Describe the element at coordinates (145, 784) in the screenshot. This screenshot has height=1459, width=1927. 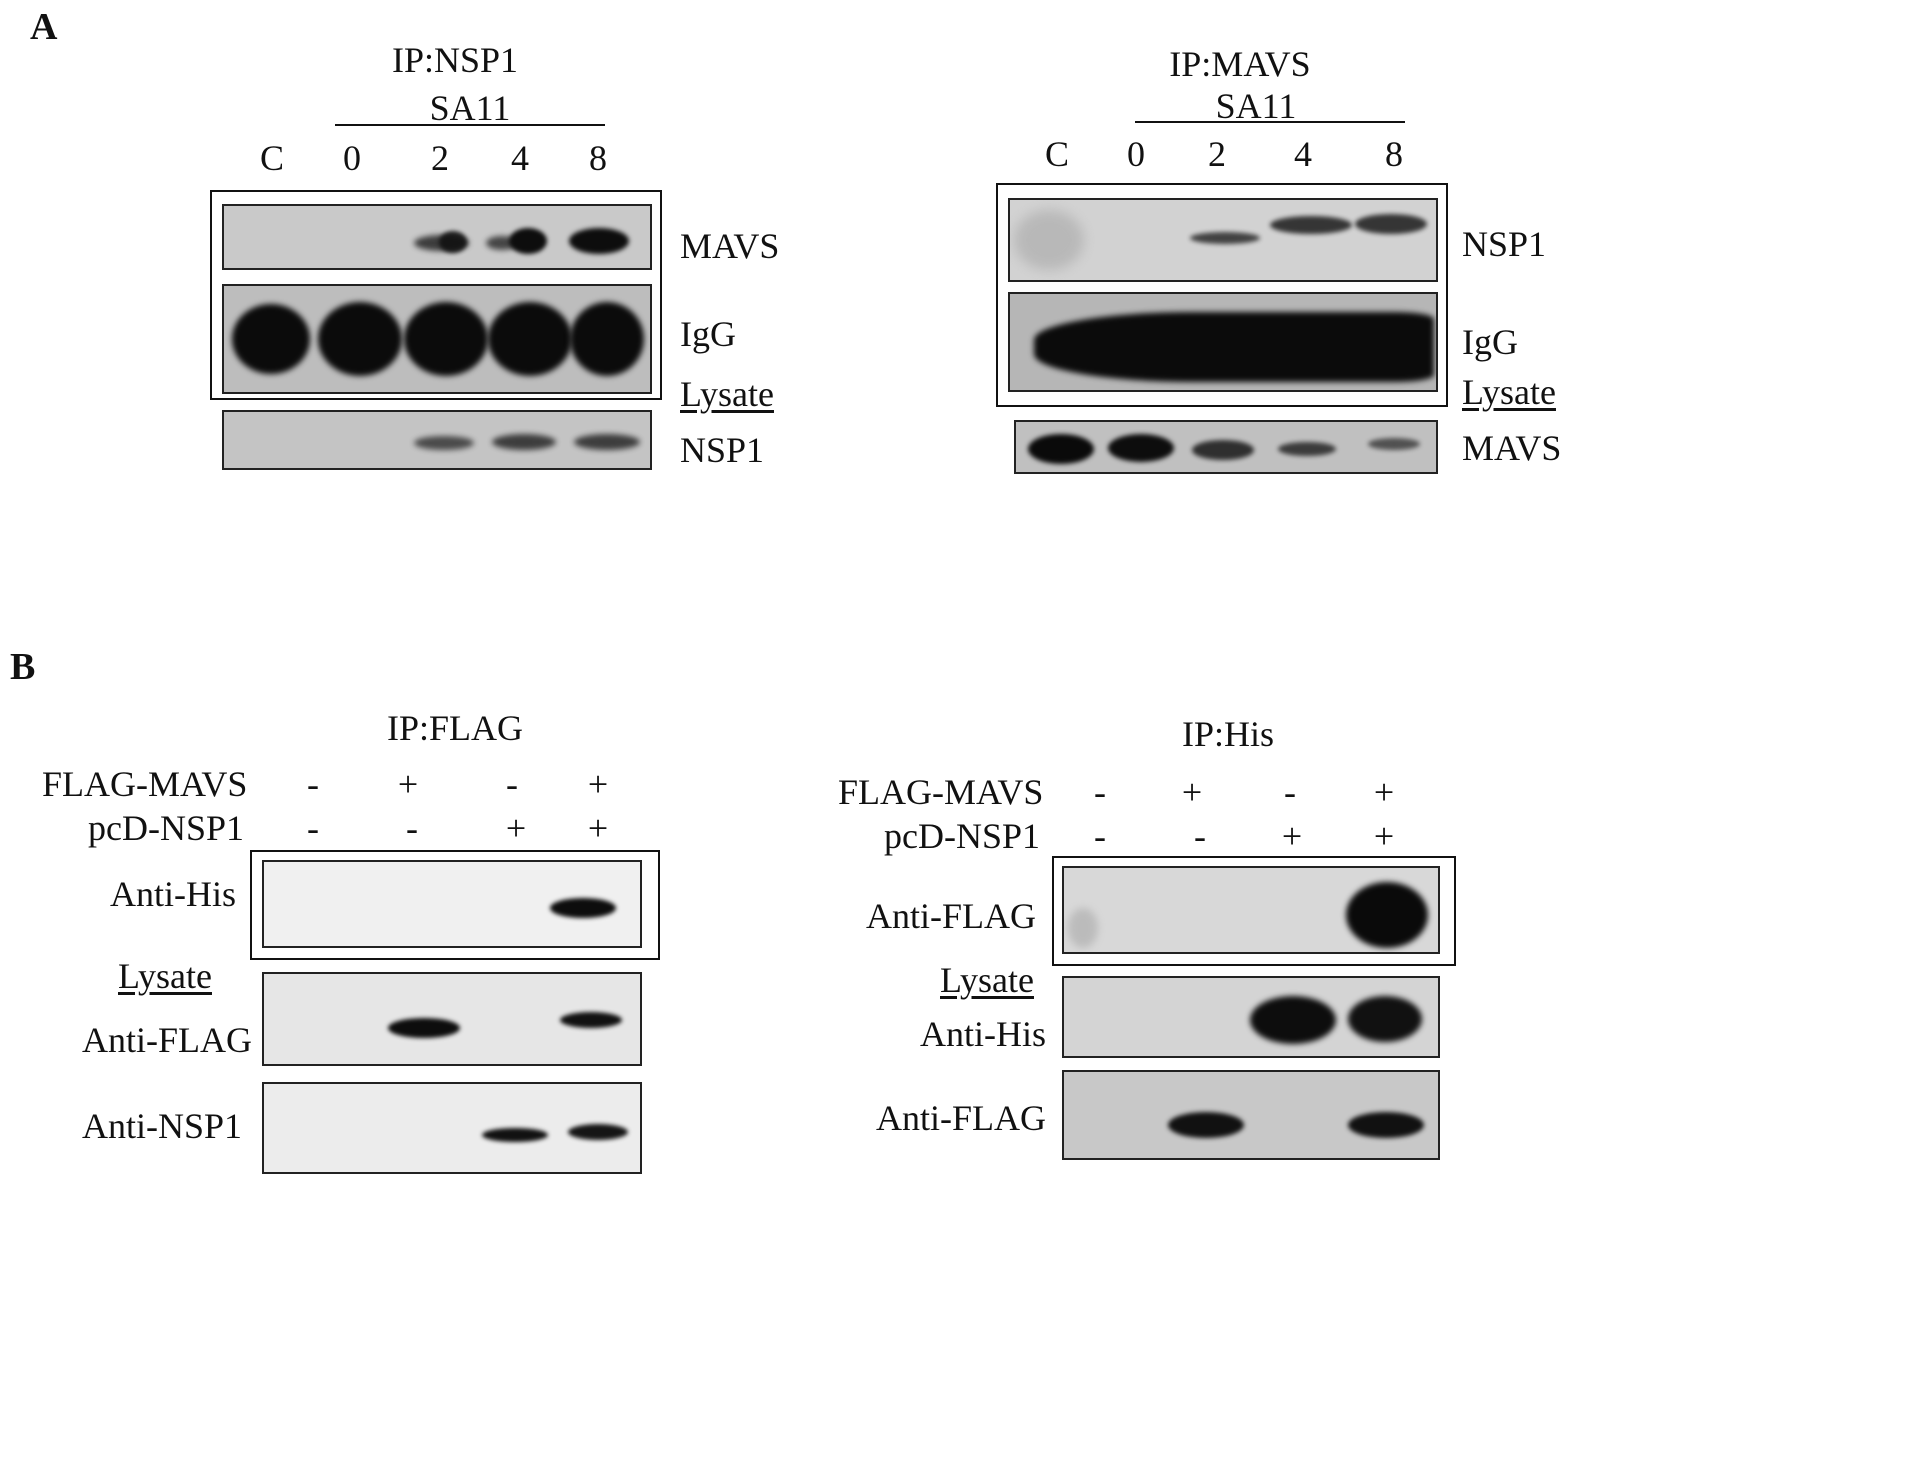
I see `b-left-row1-label: FLAG-MAVS` at that location.